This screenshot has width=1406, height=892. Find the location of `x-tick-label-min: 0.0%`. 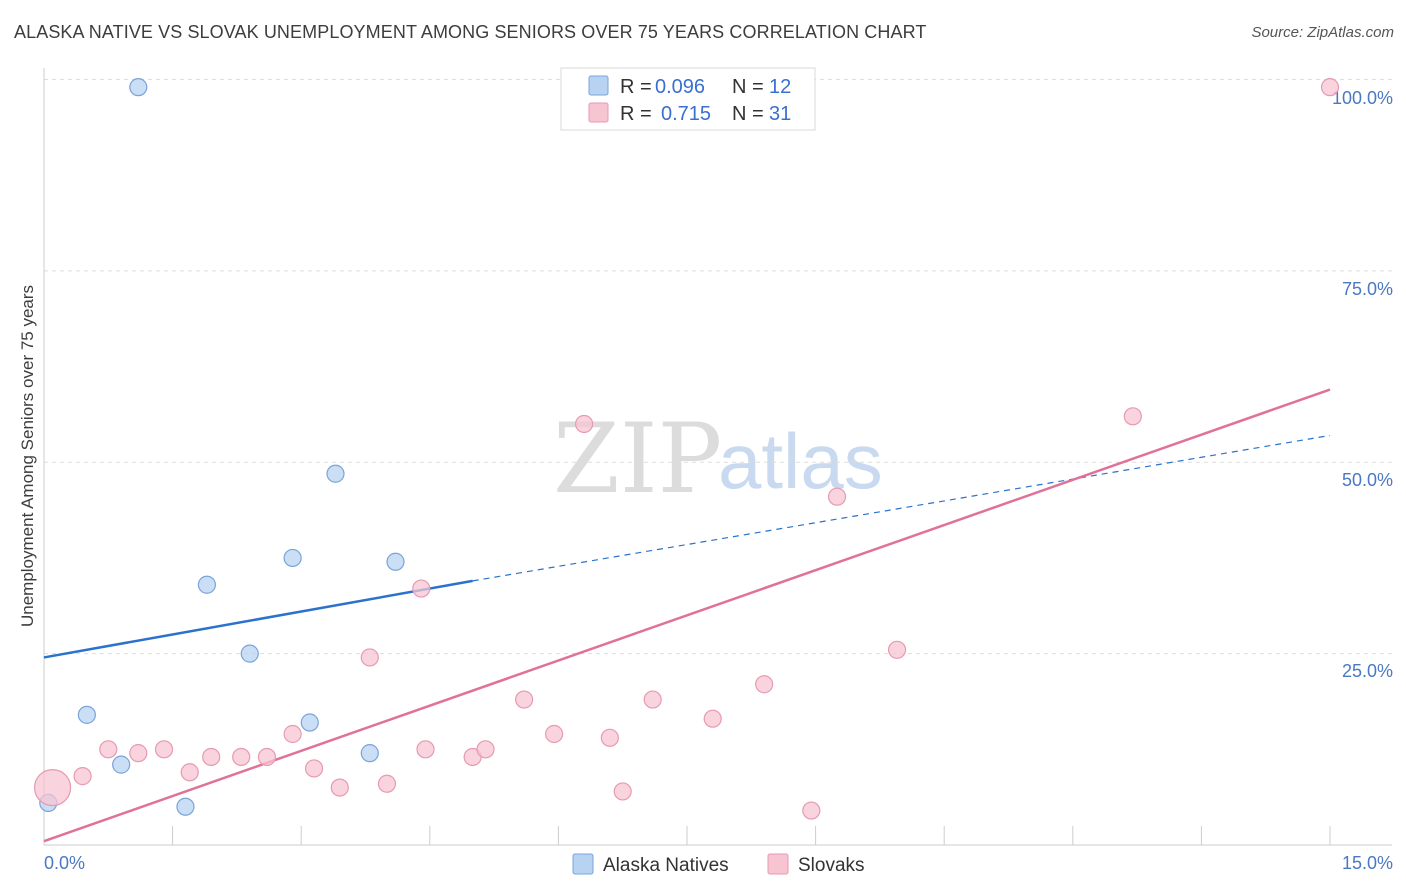

x-tick-label-min: 0.0% is located at coordinates (64, 863).